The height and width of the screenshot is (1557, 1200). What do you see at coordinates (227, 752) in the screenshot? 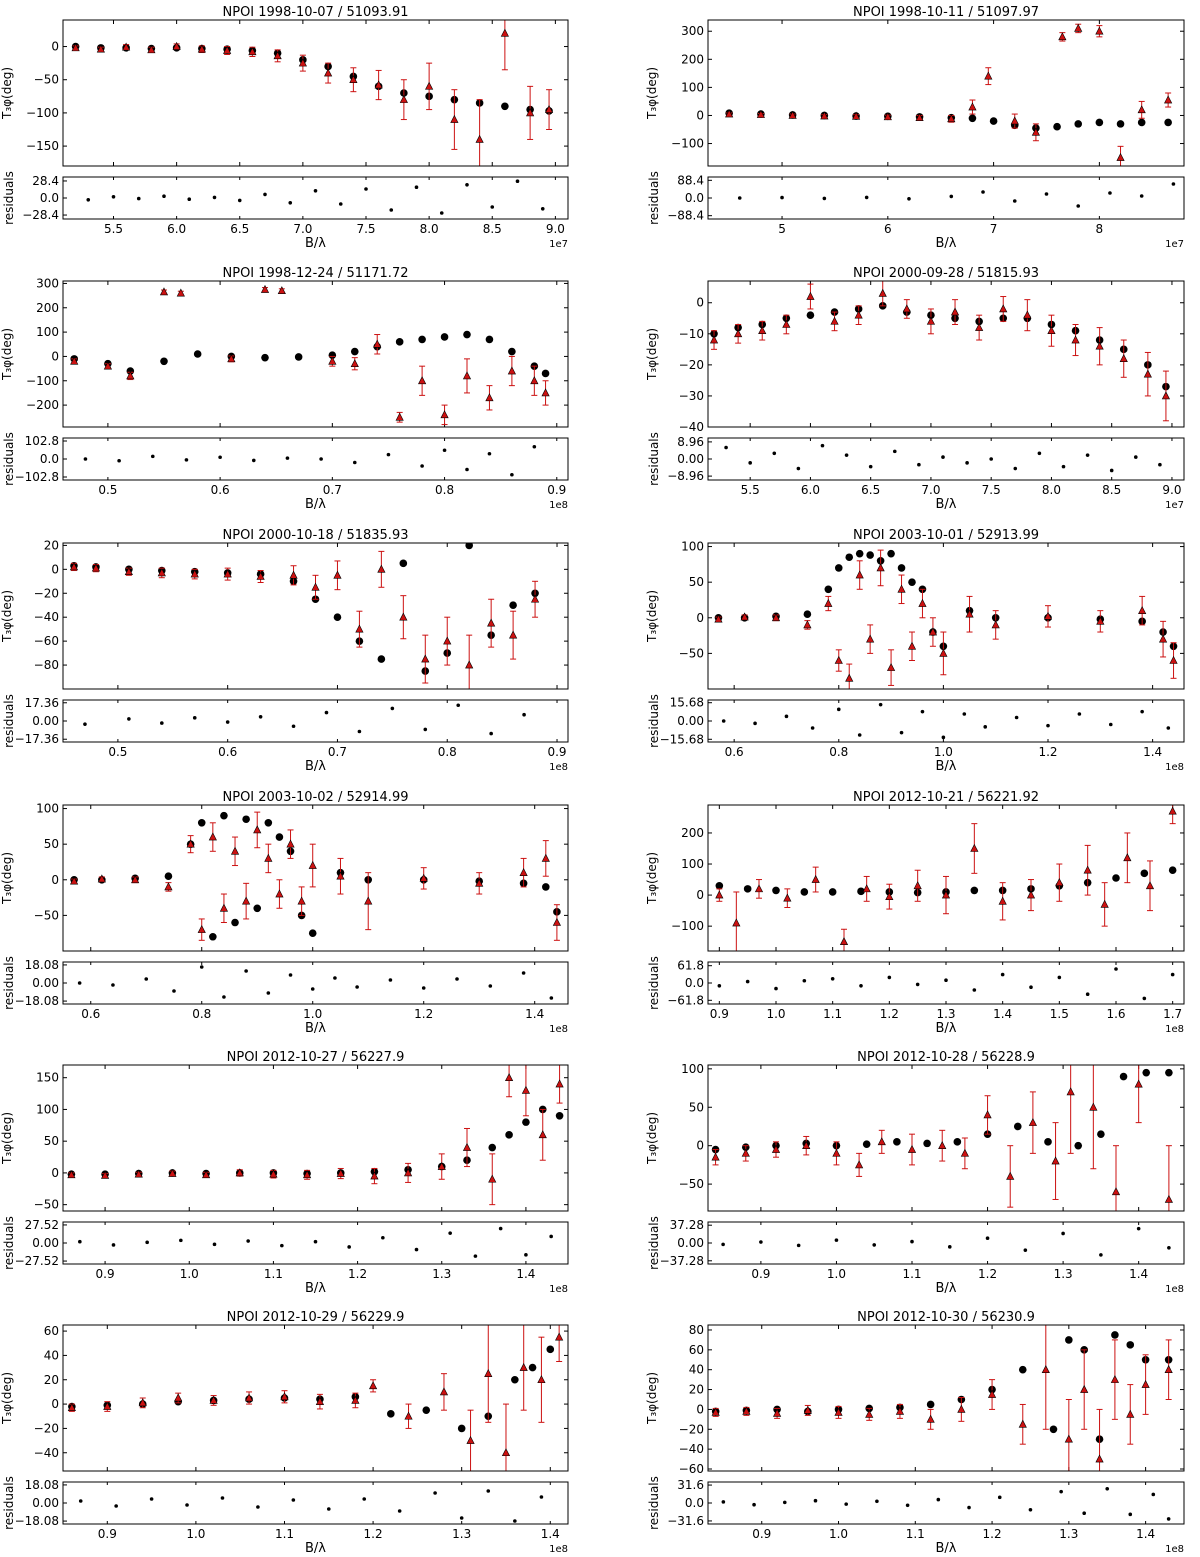
I see `x-tick-label: 0.6` at bounding box center [227, 752].